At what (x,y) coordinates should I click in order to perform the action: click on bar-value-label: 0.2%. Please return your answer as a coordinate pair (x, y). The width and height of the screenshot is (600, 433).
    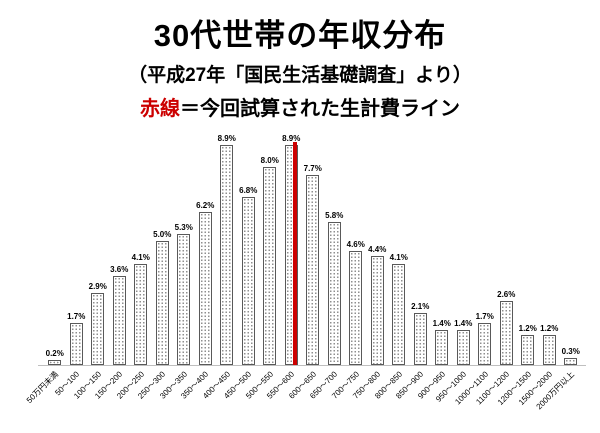
    Looking at the image, I should click on (54, 353).